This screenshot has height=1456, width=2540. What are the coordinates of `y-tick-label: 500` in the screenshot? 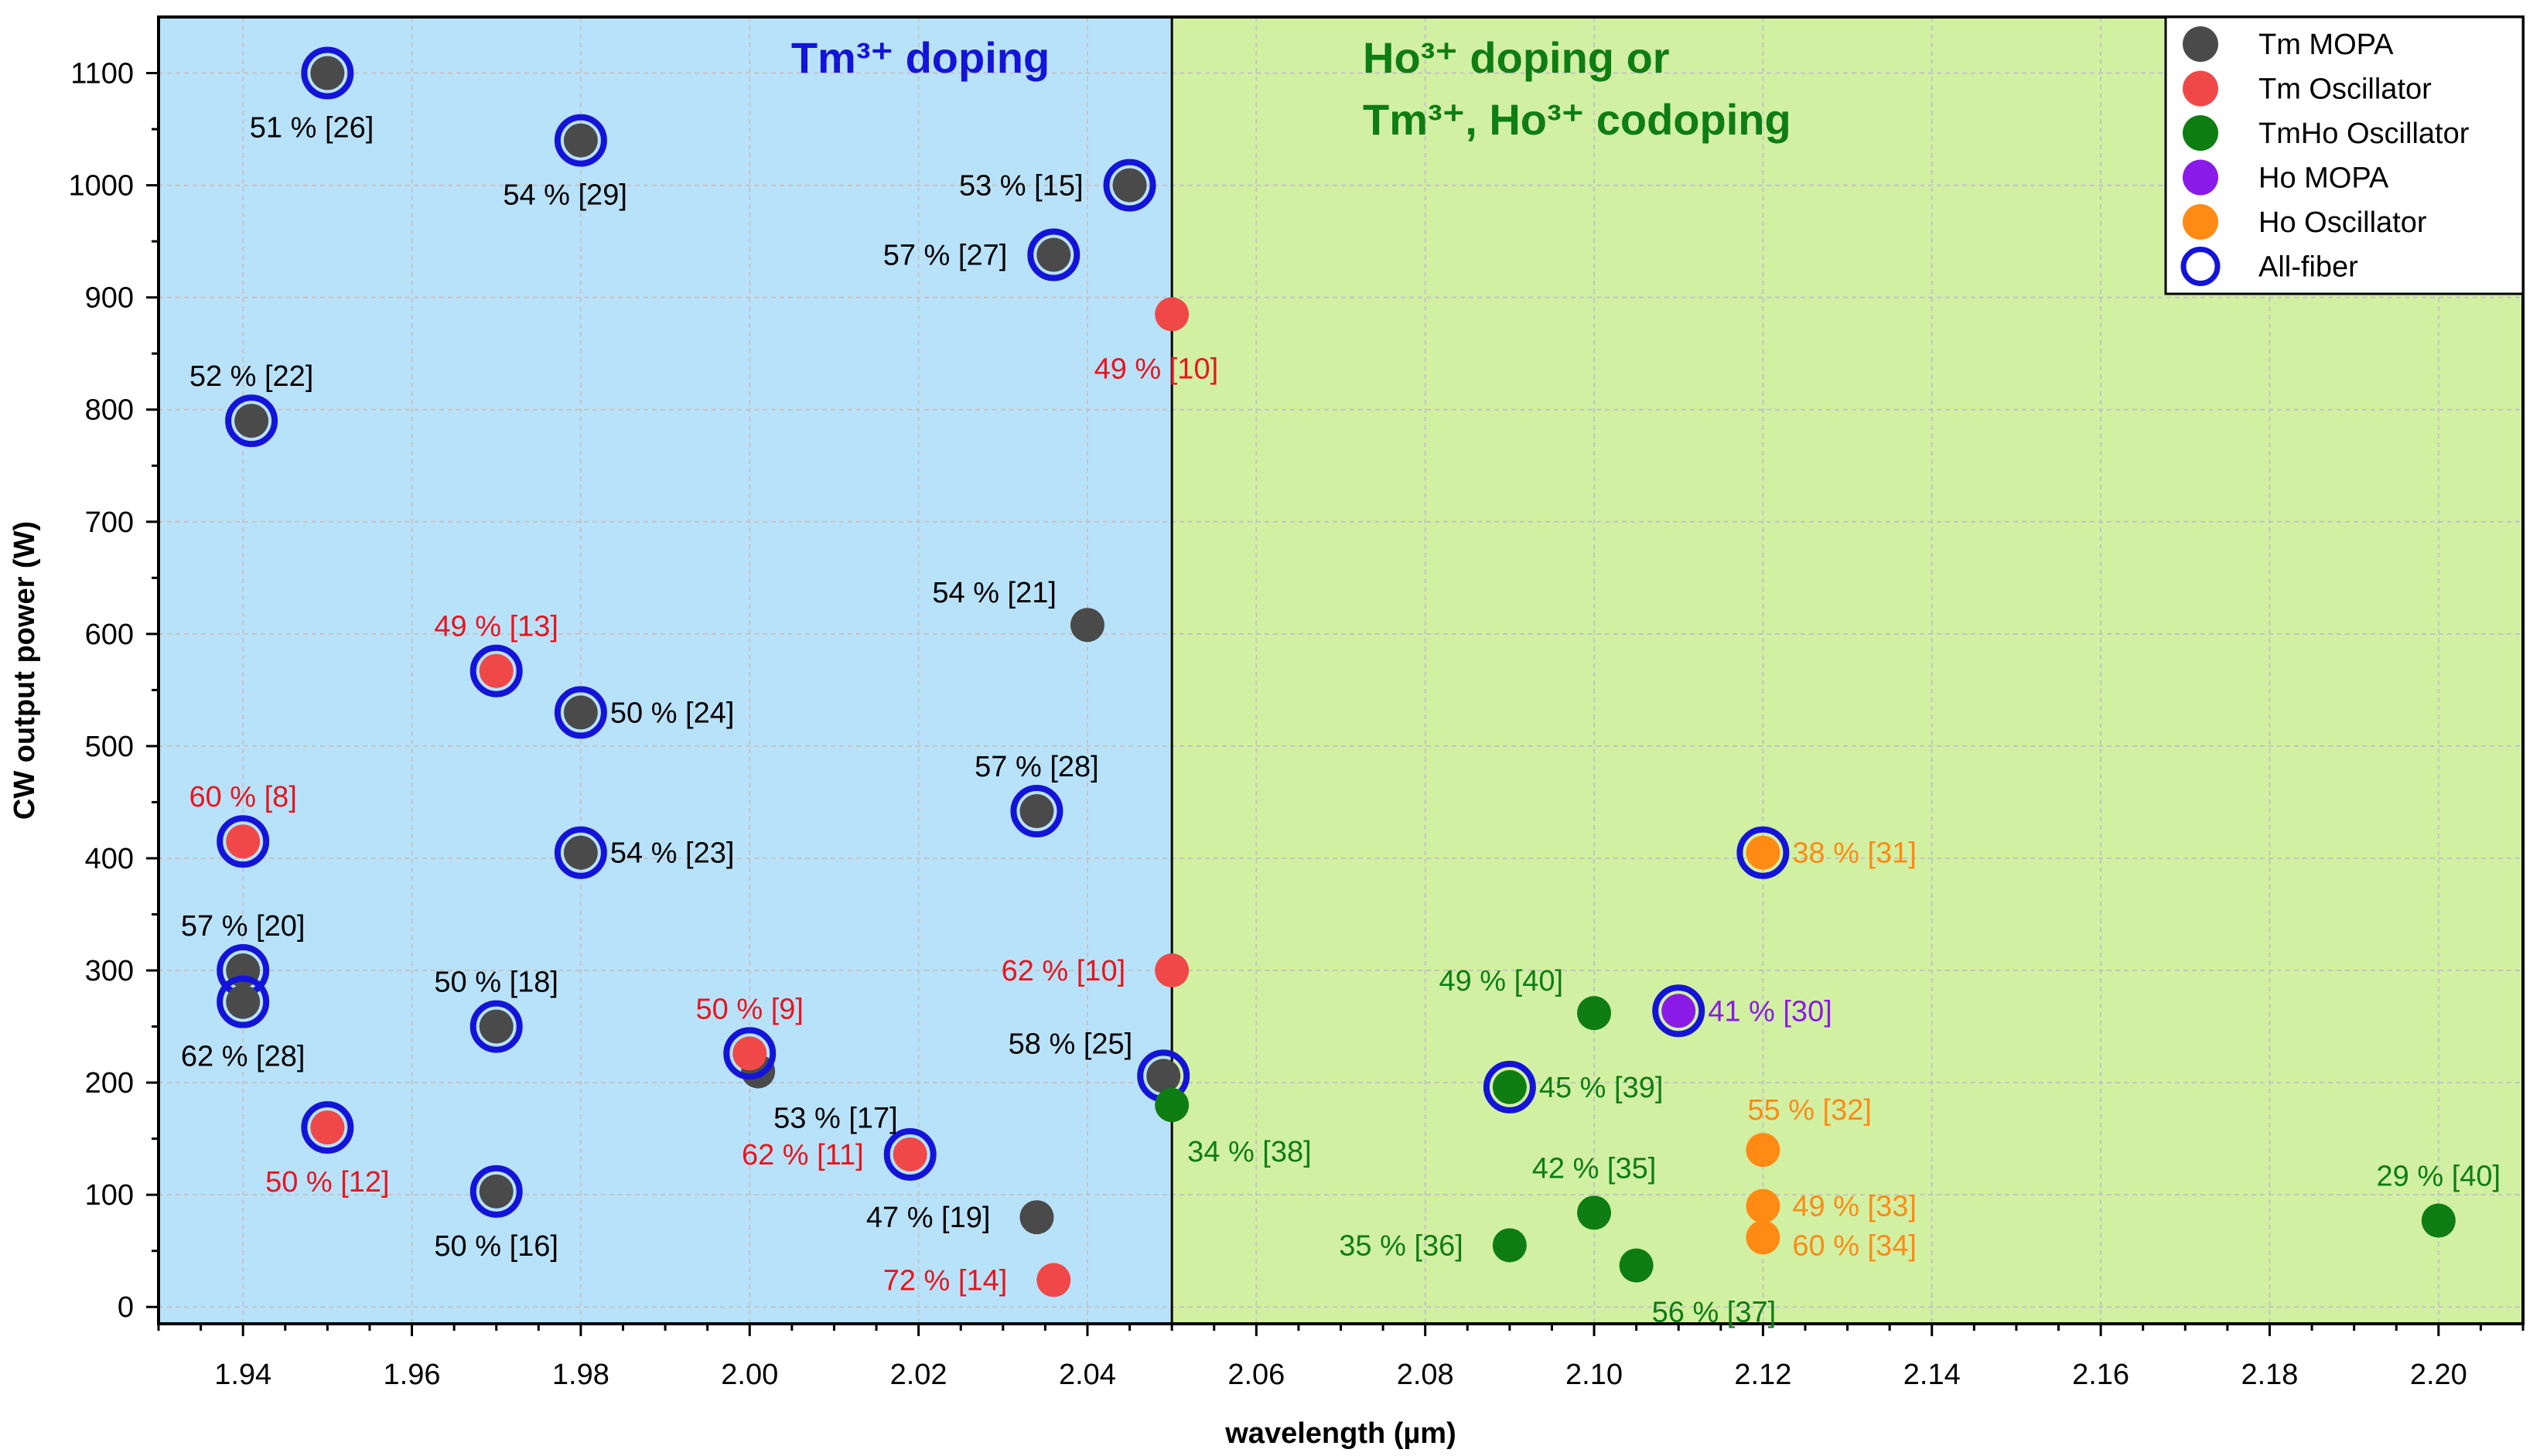 It's located at (109, 747).